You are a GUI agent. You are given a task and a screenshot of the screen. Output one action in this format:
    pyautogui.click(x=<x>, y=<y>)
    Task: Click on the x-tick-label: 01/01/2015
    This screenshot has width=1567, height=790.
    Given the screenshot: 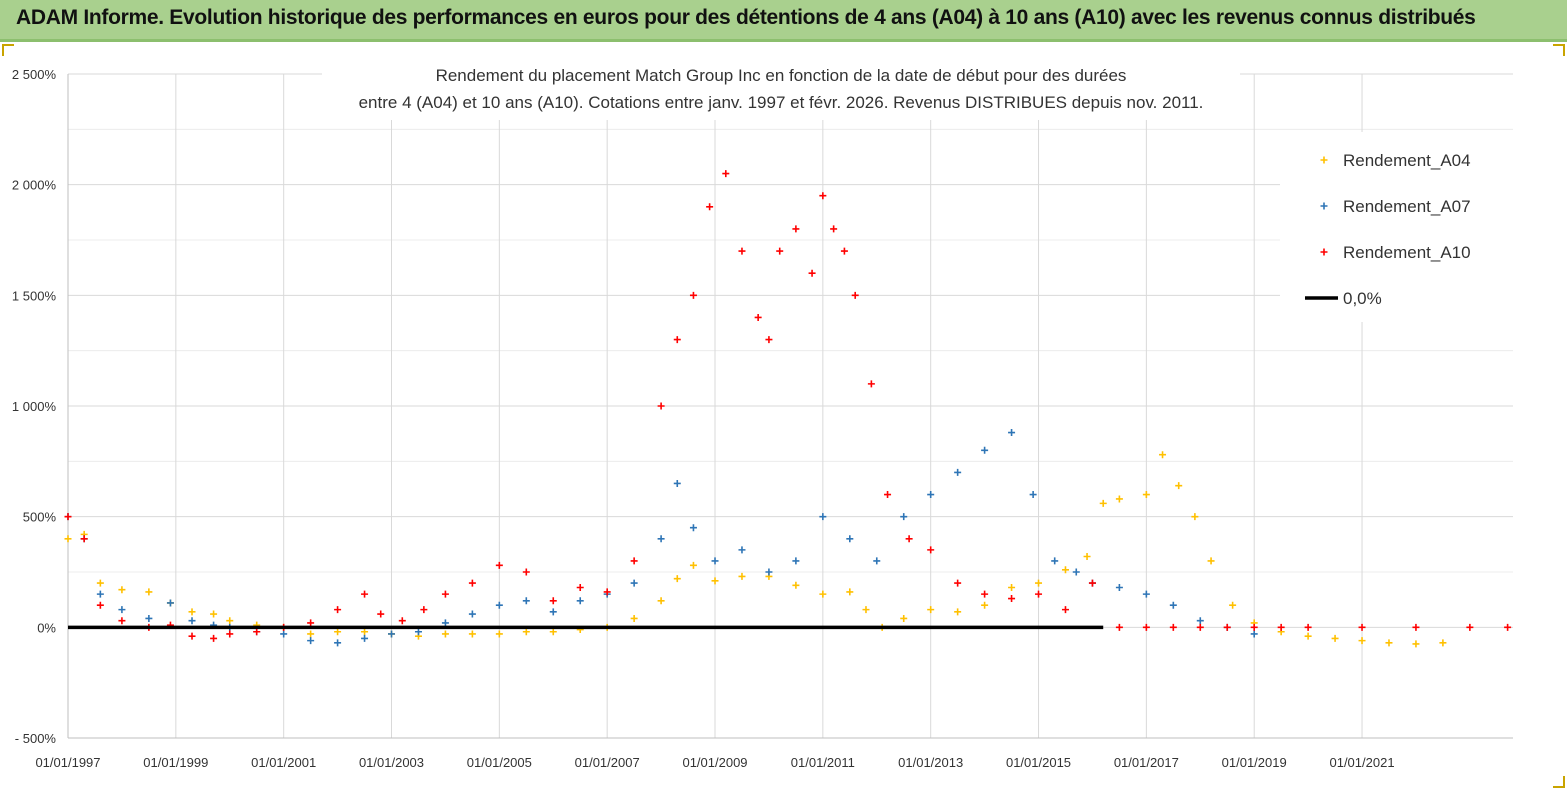 What is the action you would take?
    pyautogui.click(x=1038, y=762)
    